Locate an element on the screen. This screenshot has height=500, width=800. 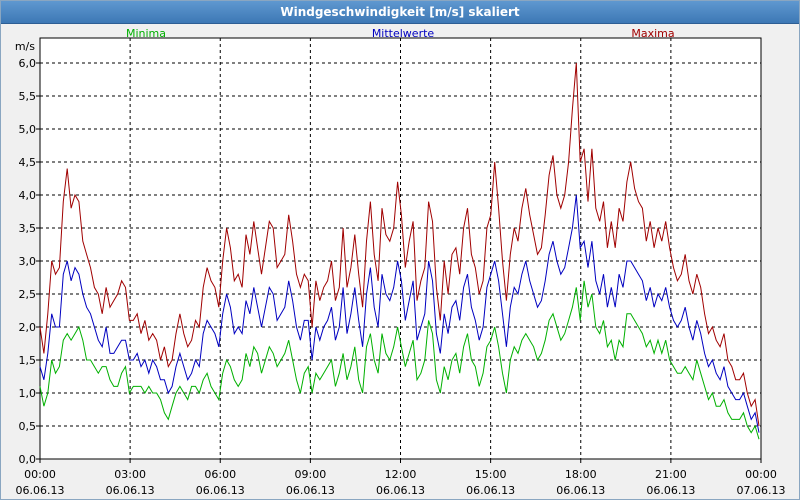
x-tick-date: 07.06.13 is located at coordinates (761, 490).